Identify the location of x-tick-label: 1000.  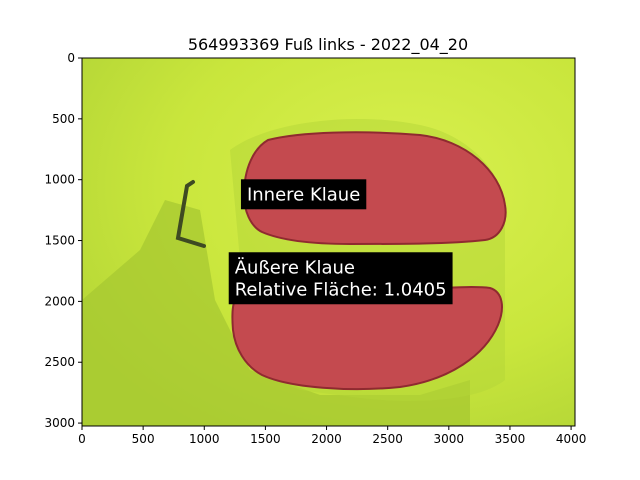
(204, 439).